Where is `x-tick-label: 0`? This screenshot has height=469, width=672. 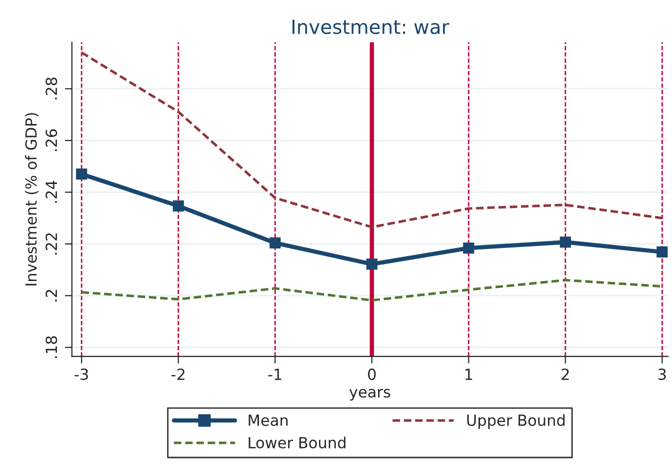
x-tick-label: 0 is located at coordinates (372, 374).